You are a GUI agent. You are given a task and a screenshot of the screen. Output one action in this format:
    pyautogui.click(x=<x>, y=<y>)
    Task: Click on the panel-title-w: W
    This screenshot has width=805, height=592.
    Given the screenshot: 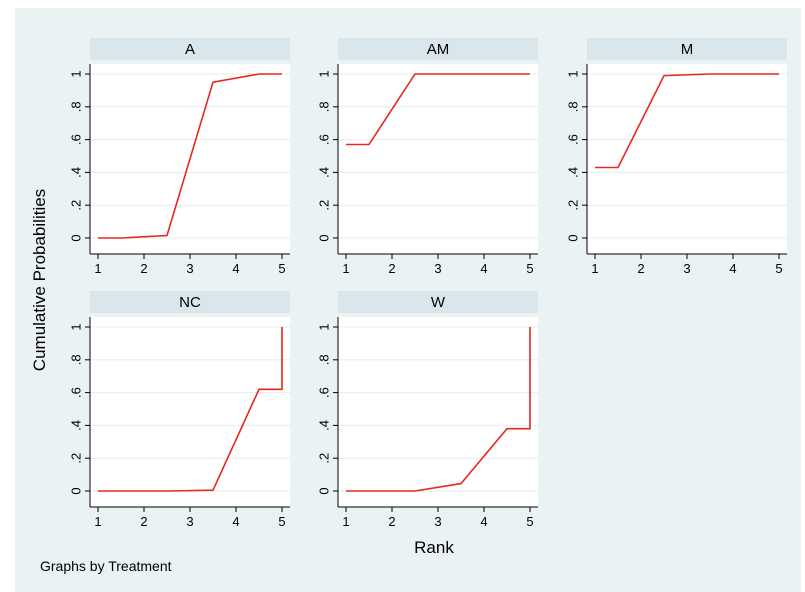 What is the action you would take?
    pyautogui.click(x=438, y=302)
    